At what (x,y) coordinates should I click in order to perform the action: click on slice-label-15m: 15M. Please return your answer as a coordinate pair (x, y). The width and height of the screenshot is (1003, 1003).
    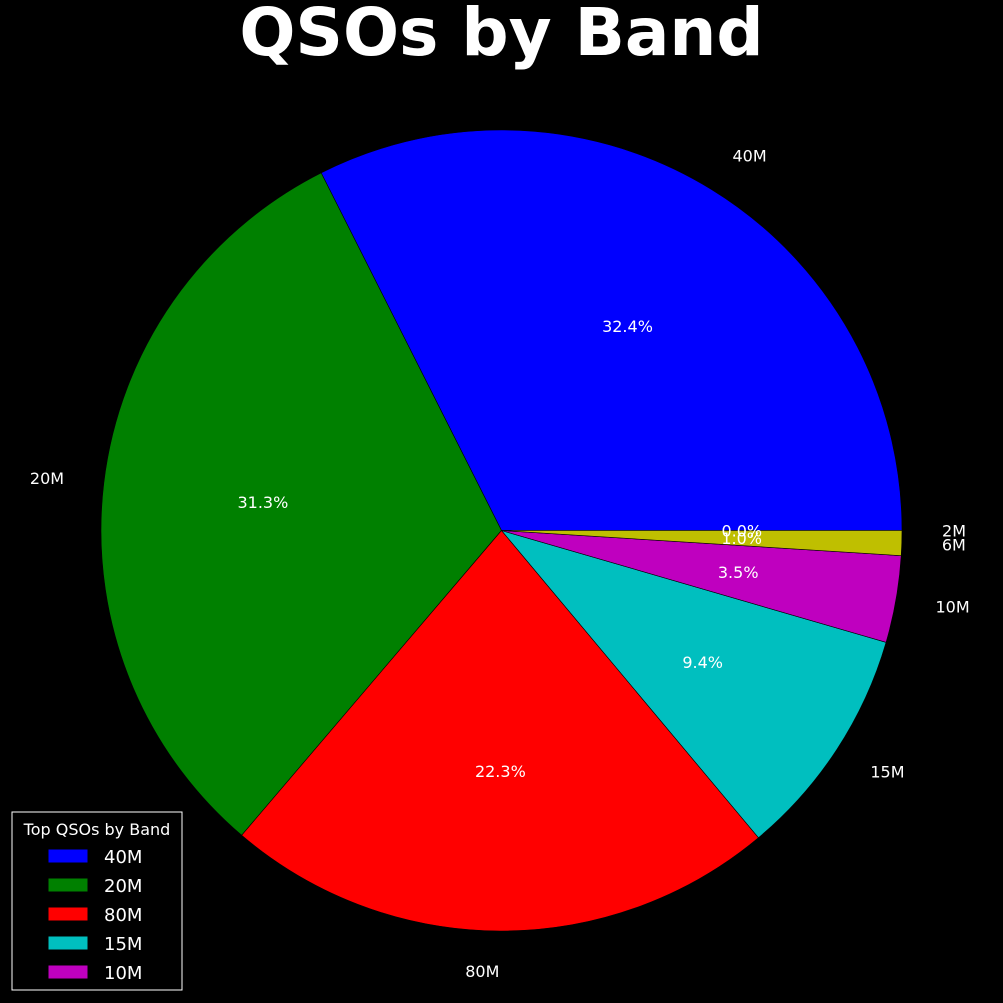
    Looking at the image, I should click on (887, 771).